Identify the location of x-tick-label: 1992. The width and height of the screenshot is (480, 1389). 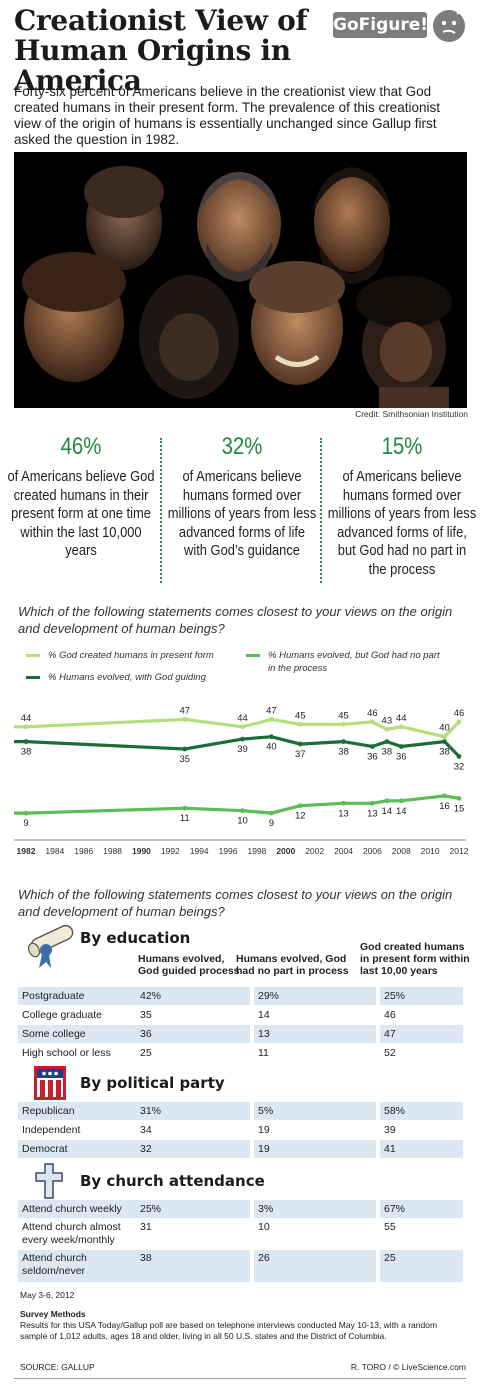
(170, 851).